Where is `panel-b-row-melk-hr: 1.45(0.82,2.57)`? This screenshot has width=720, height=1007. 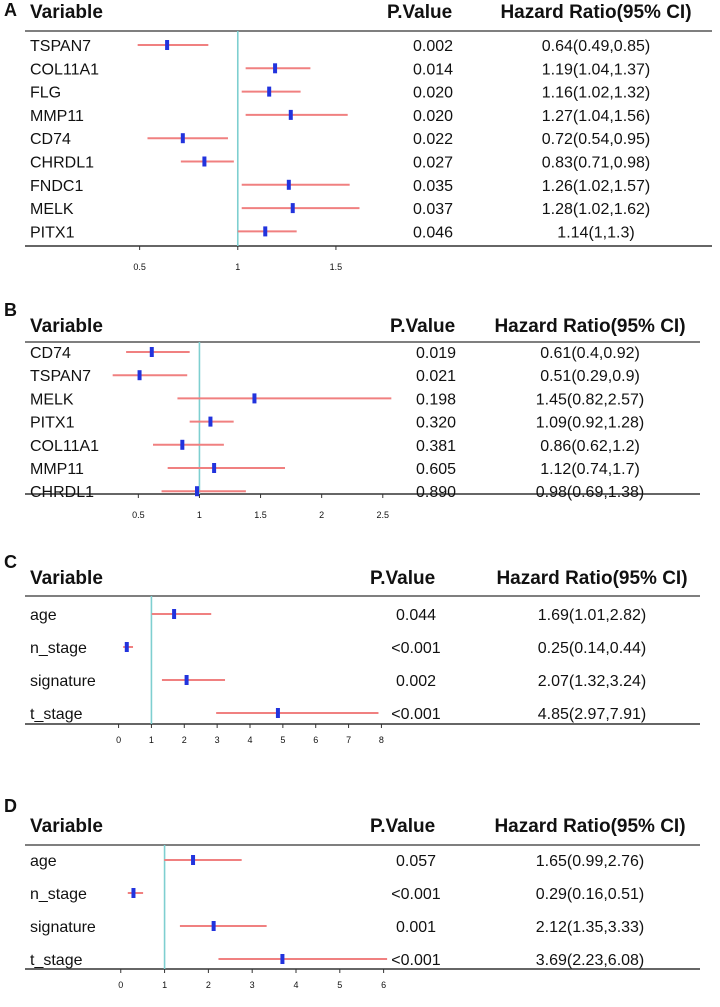
panel-b-row-melk-hr: 1.45(0.82,2.57) is located at coordinates (590, 399).